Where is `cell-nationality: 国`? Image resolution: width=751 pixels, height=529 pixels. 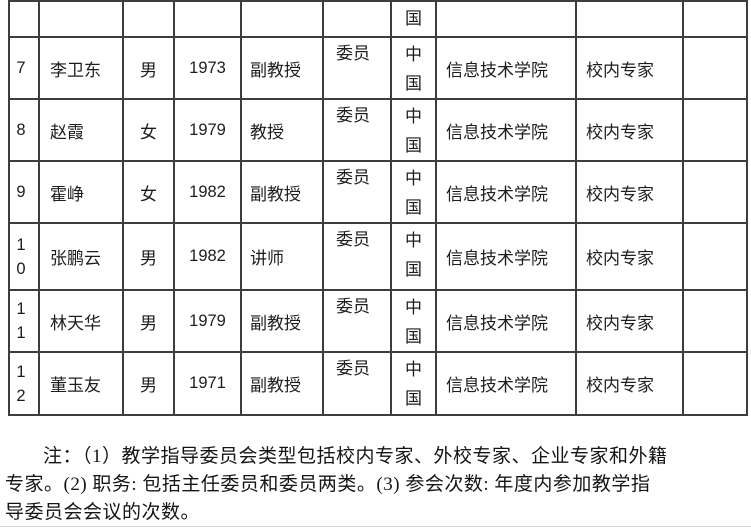
cell-nationality: 国 is located at coordinates (413, 19).